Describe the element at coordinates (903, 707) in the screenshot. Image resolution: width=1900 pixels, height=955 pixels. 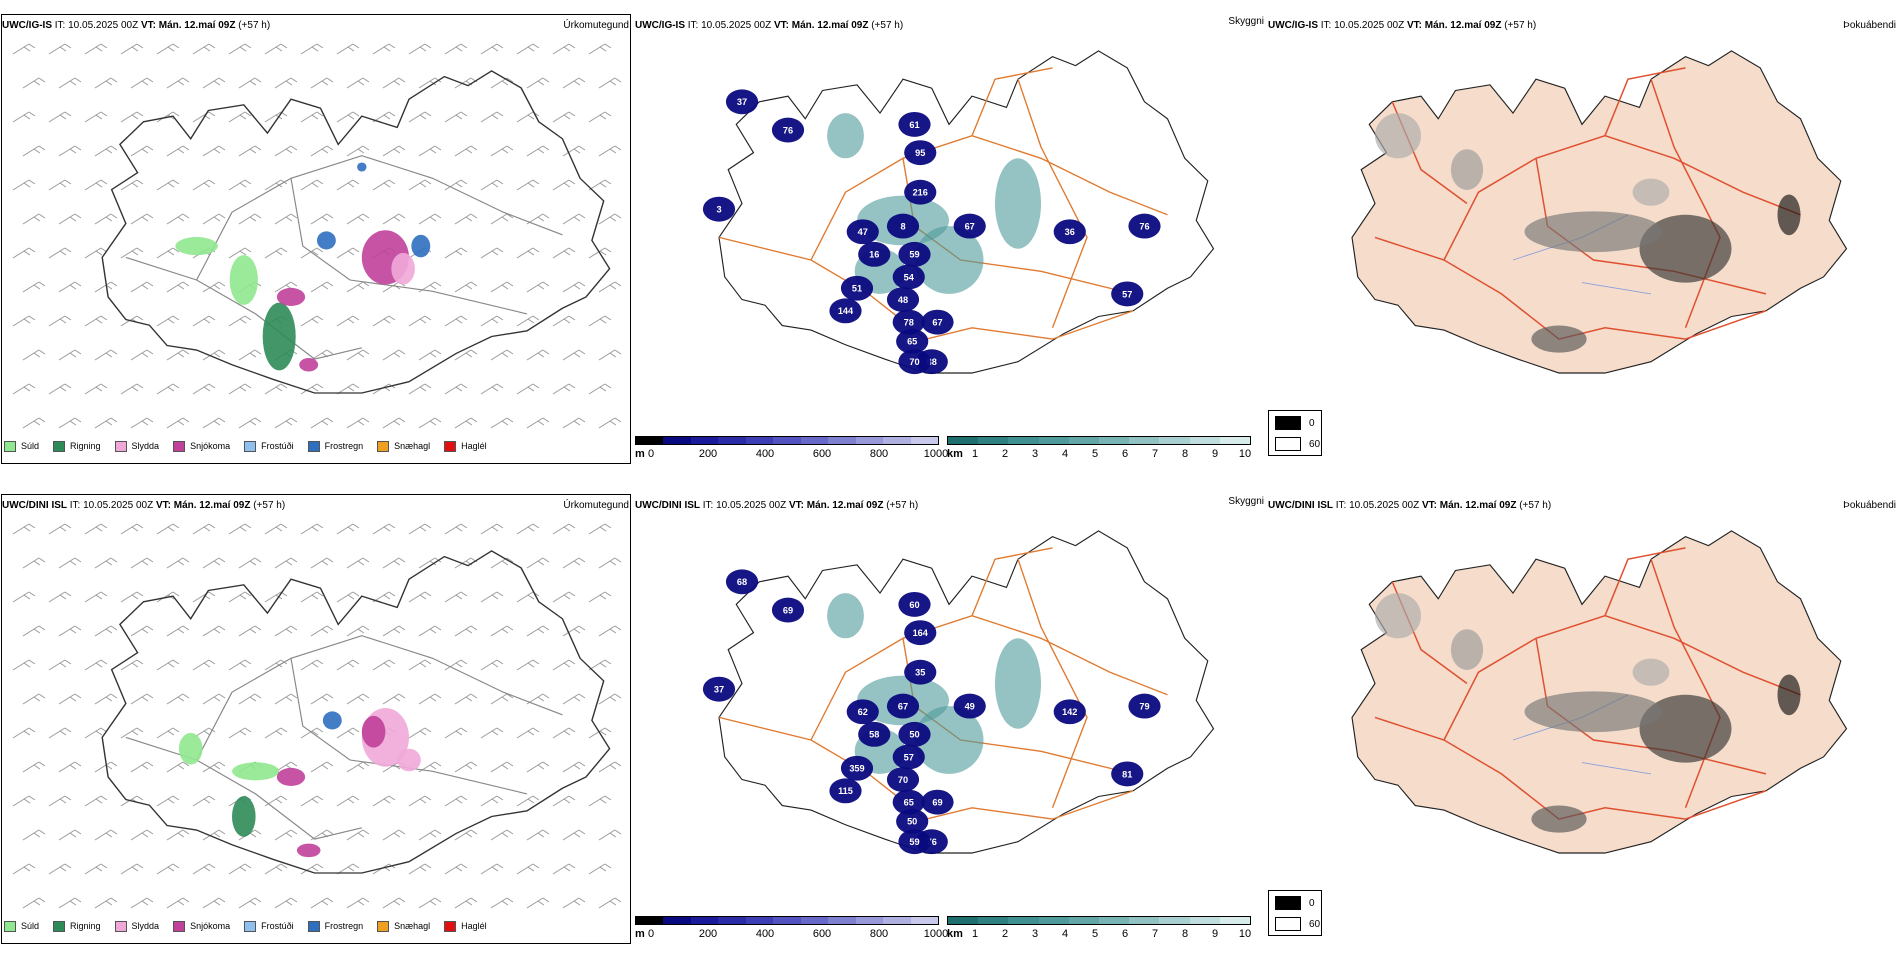
I see `ceiling-value-label: 67` at that location.